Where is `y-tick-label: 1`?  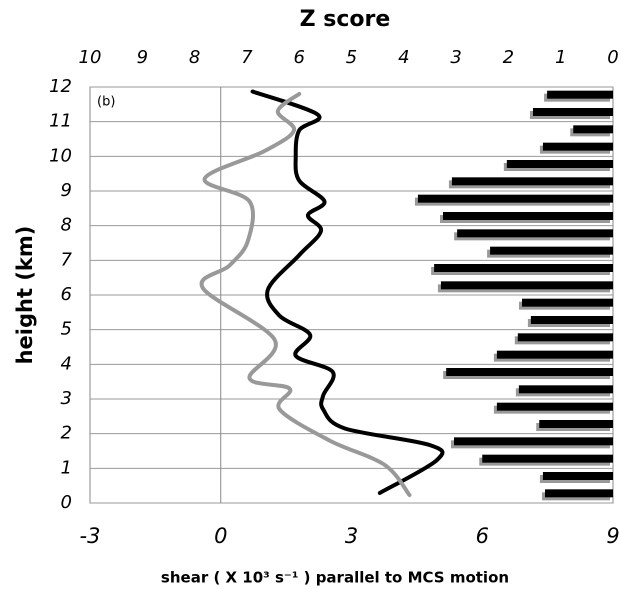 y-tick-label: 1 is located at coordinates (66, 467).